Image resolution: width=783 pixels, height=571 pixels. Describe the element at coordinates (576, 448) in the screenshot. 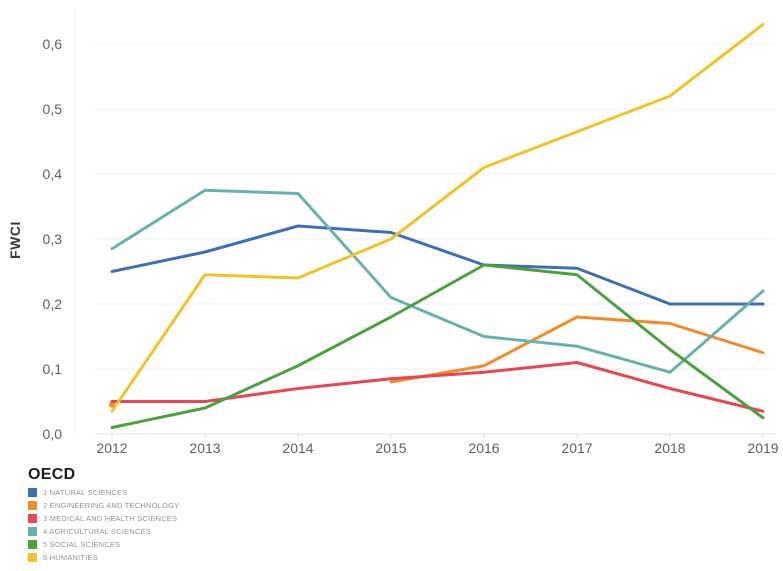

I see `x-tick-label-2017: 2017` at that location.